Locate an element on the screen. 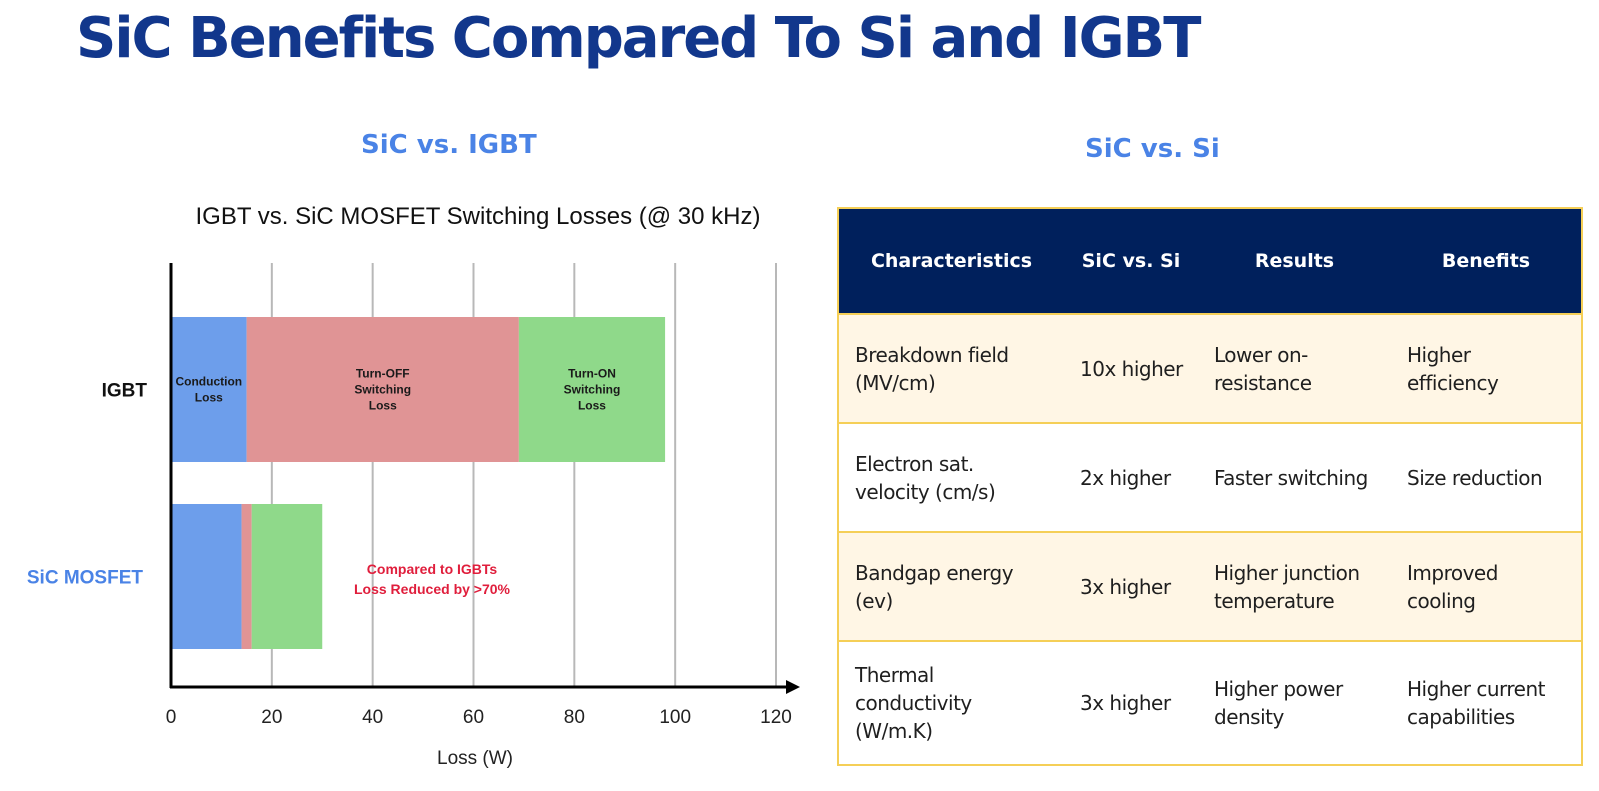 This screenshot has height=791, width=1599. table-cell: Higher junction temperature is located at coordinates (1294, 586).